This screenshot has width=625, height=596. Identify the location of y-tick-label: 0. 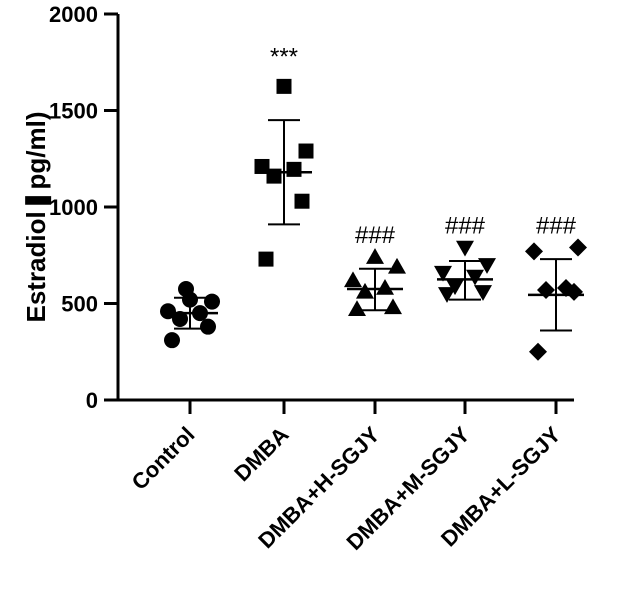
(92, 400).